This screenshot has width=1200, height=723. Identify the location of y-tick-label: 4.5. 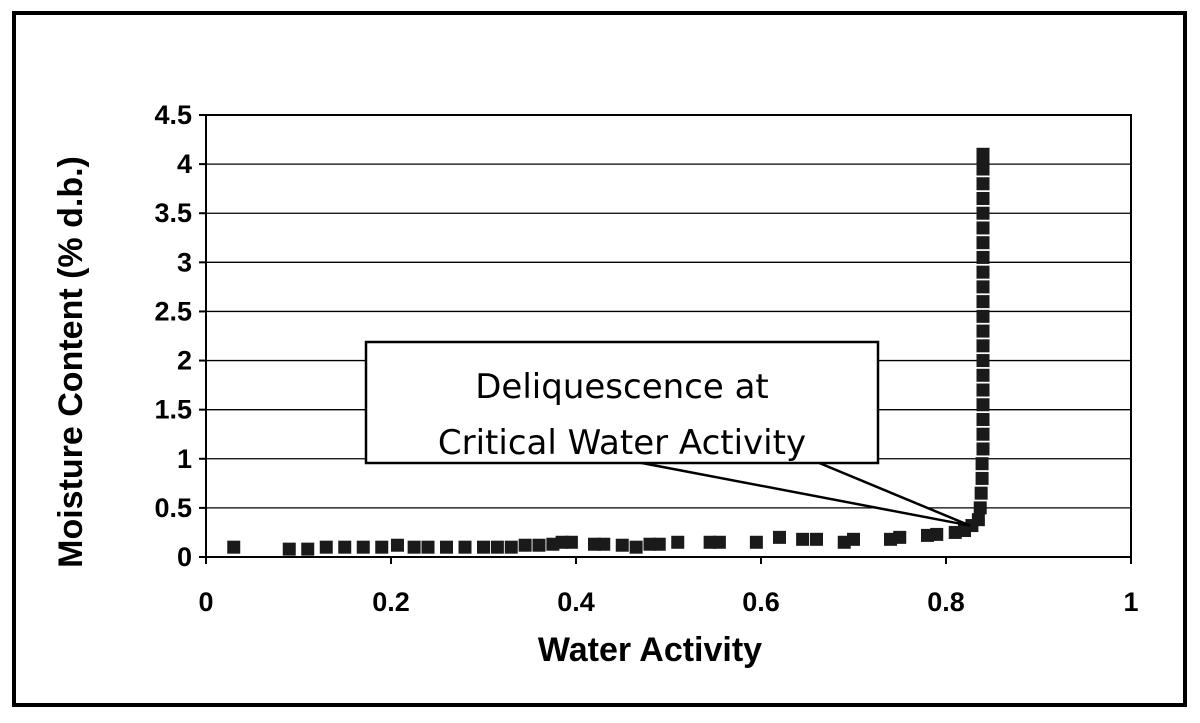
(173, 115).